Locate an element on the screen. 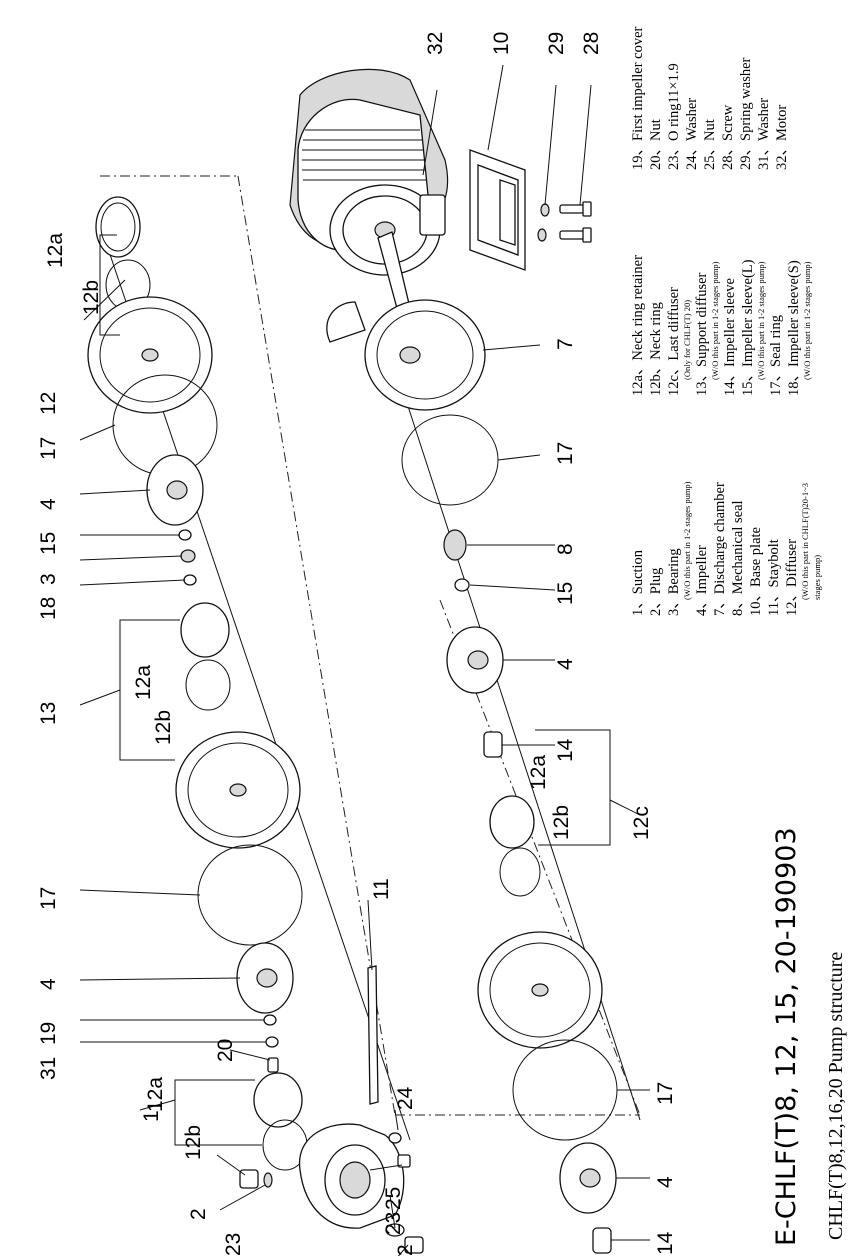 This screenshot has height=1256, width=856. callout-24: 24 is located at coordinates (405, 1098).